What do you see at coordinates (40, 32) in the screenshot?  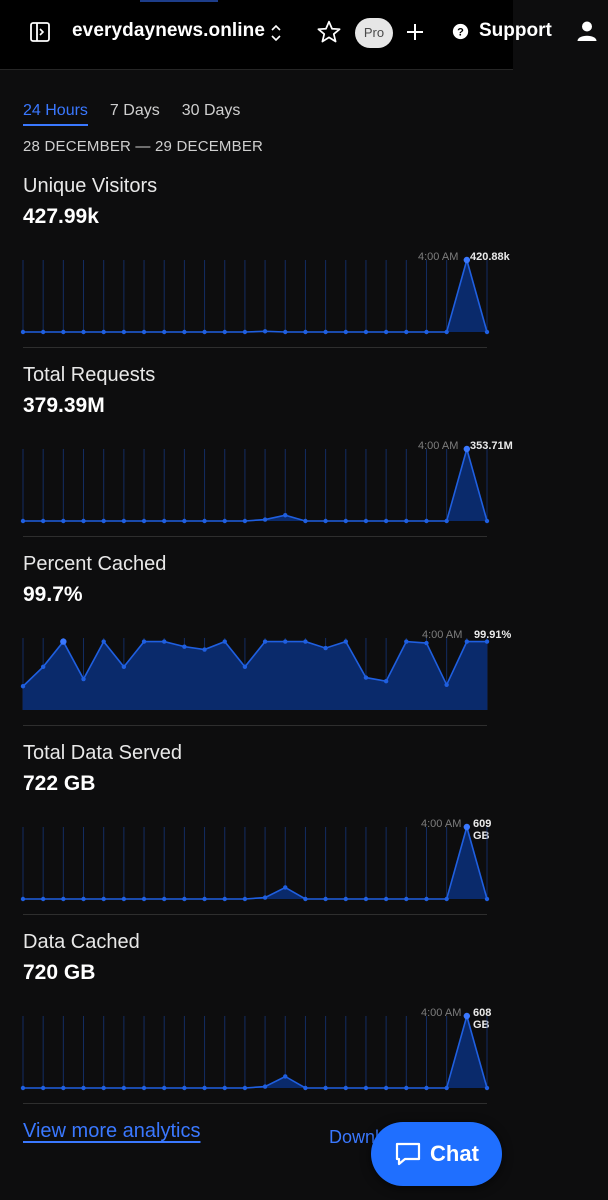 I see `sidebar-toggle-icon` at bounding box center [40, 32].